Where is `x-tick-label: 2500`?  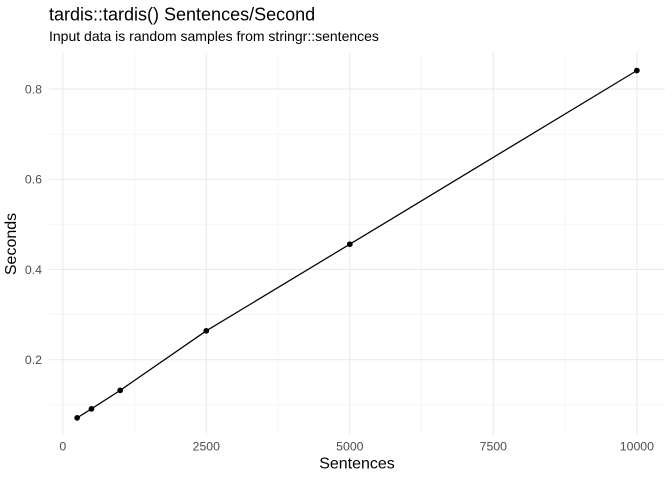
x-tick-label: 2500 is located at coordinates (207, 447).